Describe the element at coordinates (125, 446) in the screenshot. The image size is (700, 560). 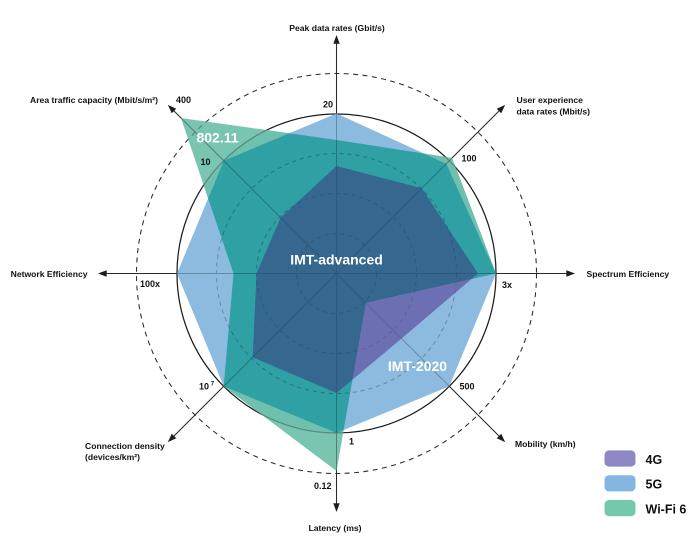
I see `svg-text: Connection density` at that location.